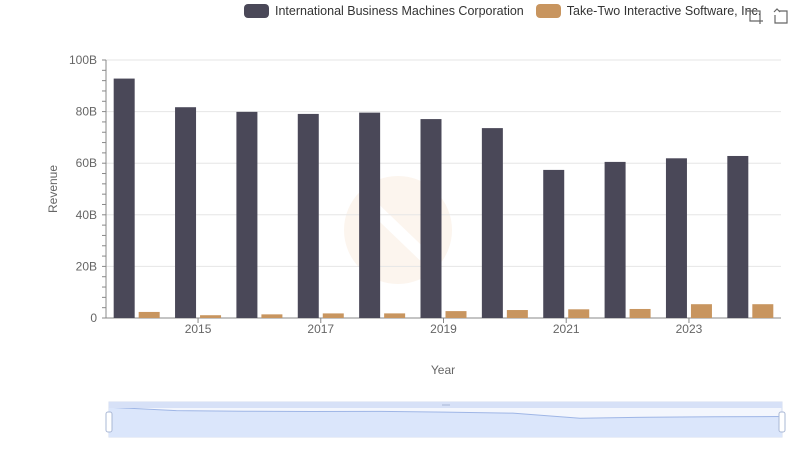  I want to click on x-tick-label: 2019, so click(443, 329).